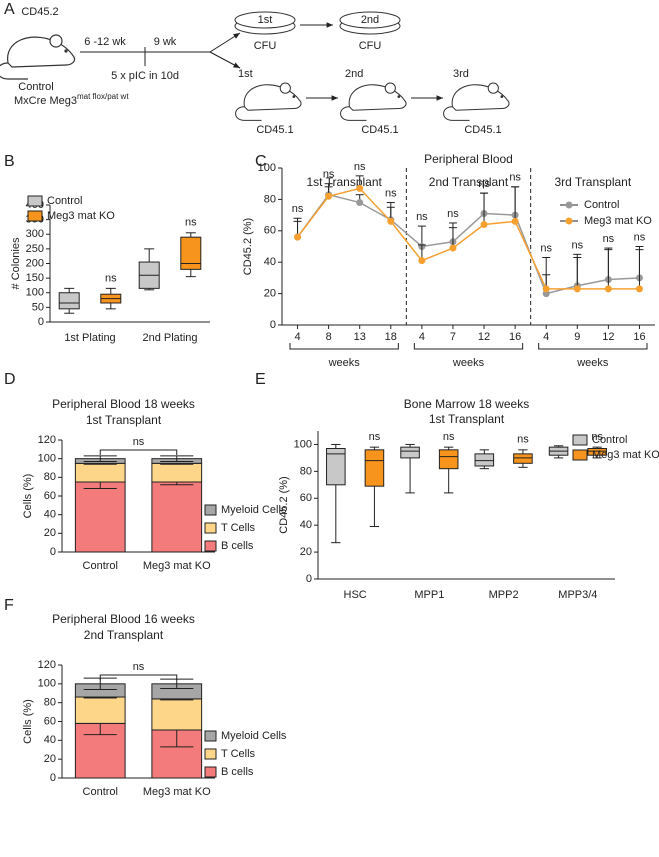 The height and width of the screenshot is (857, 659). I want to click on x-bracket, so click(593, 346).